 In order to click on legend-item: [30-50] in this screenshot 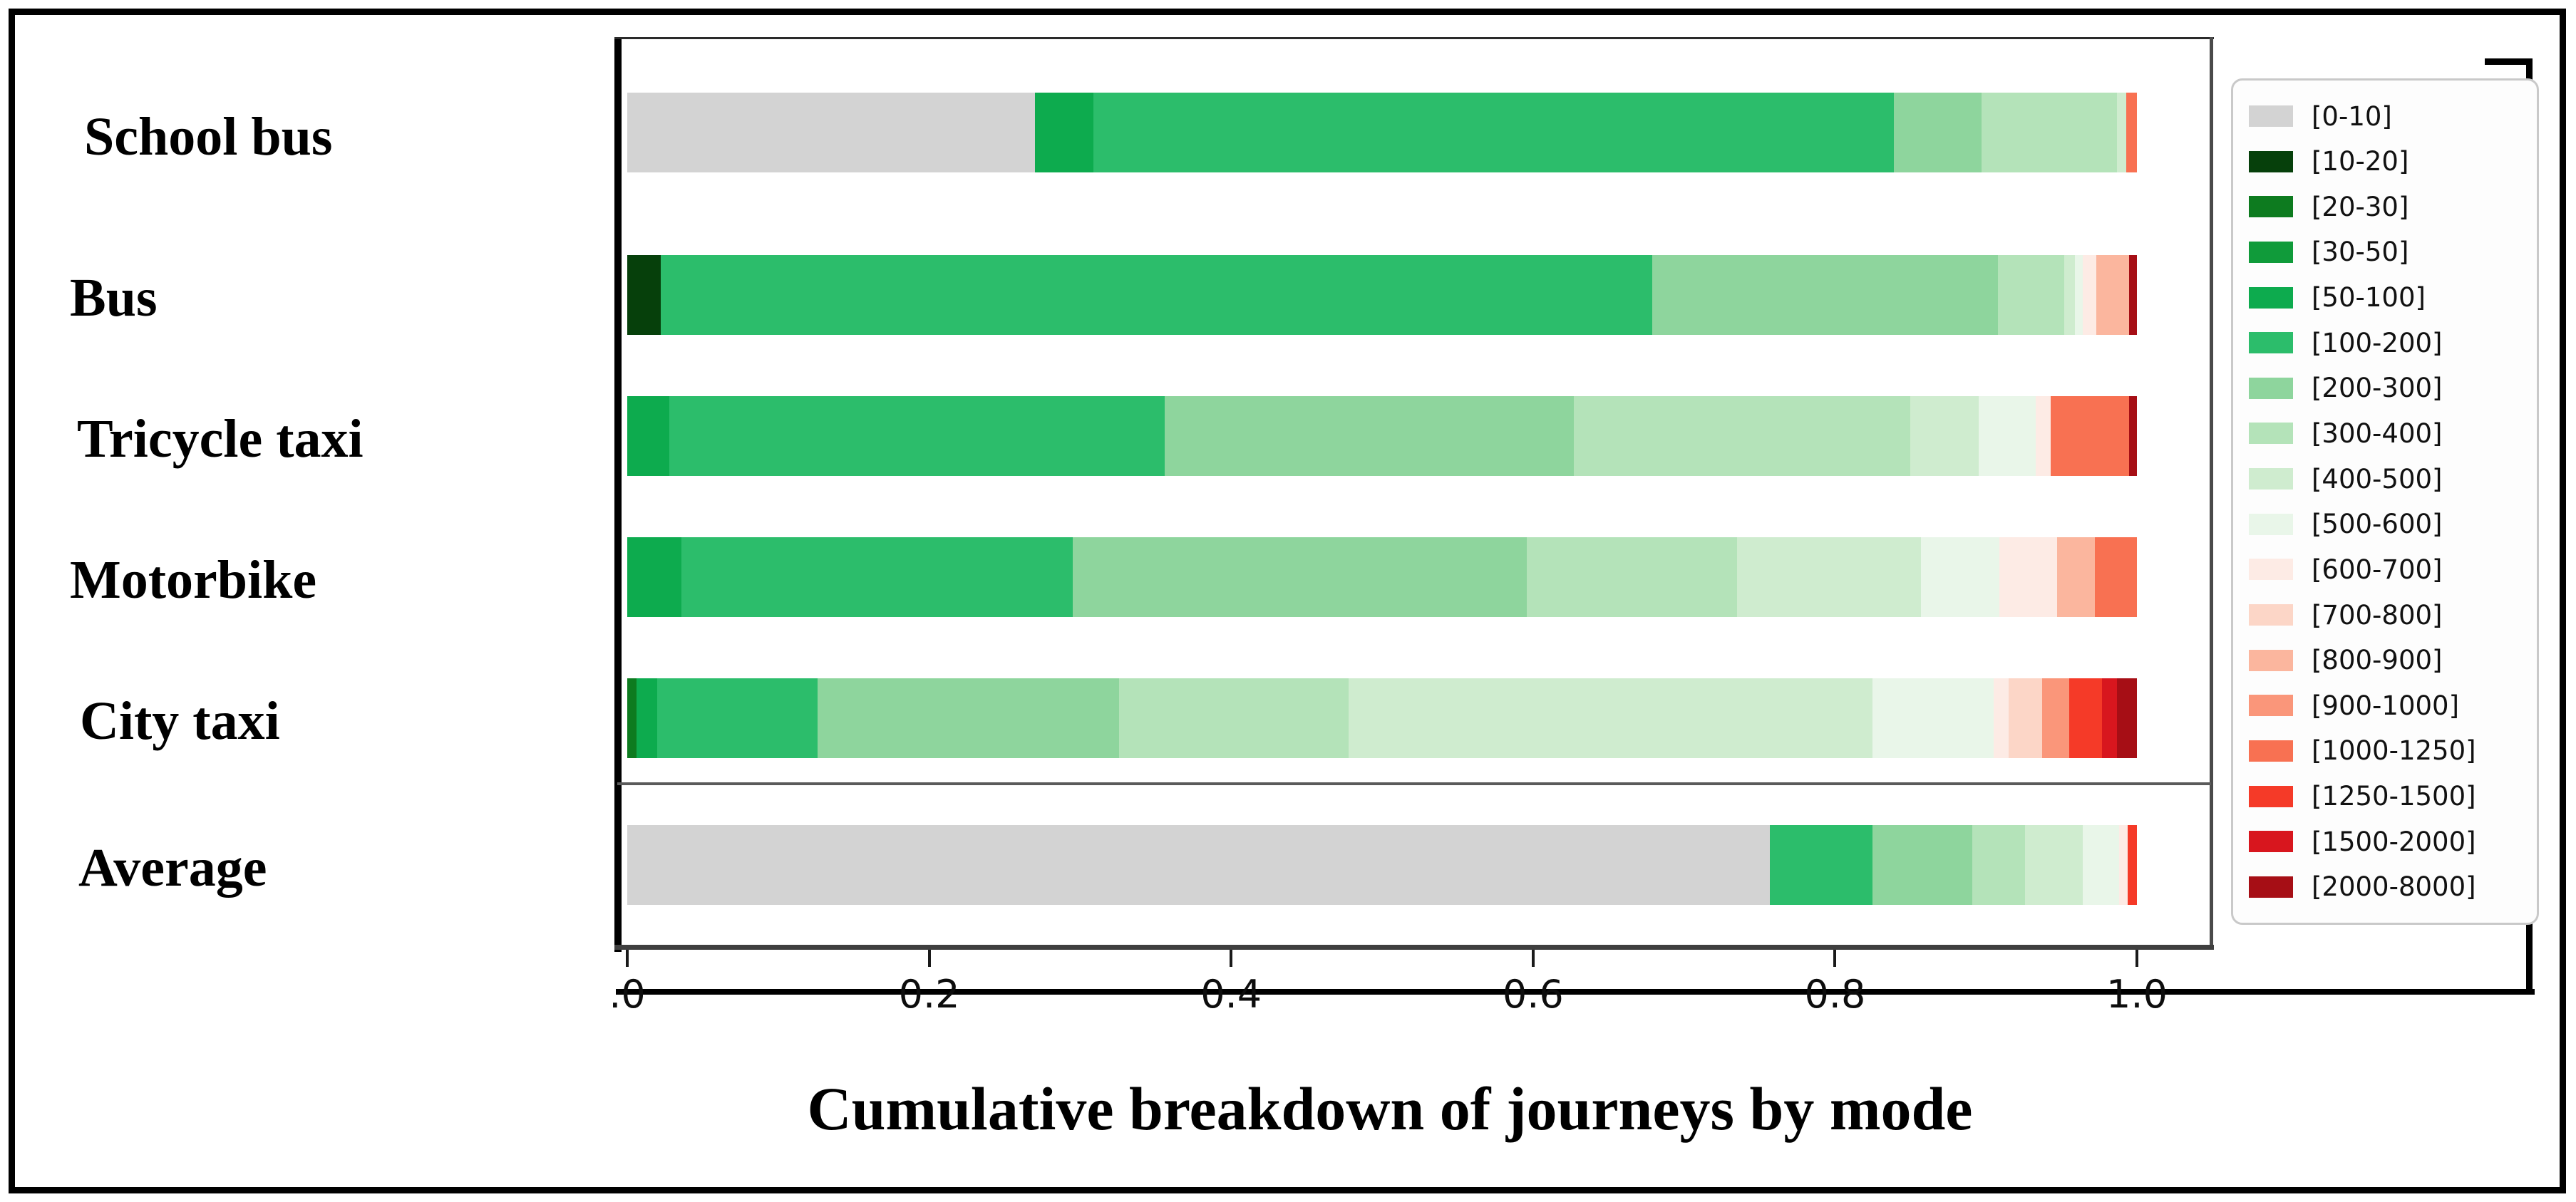, I will do `click(2393, 253)`.